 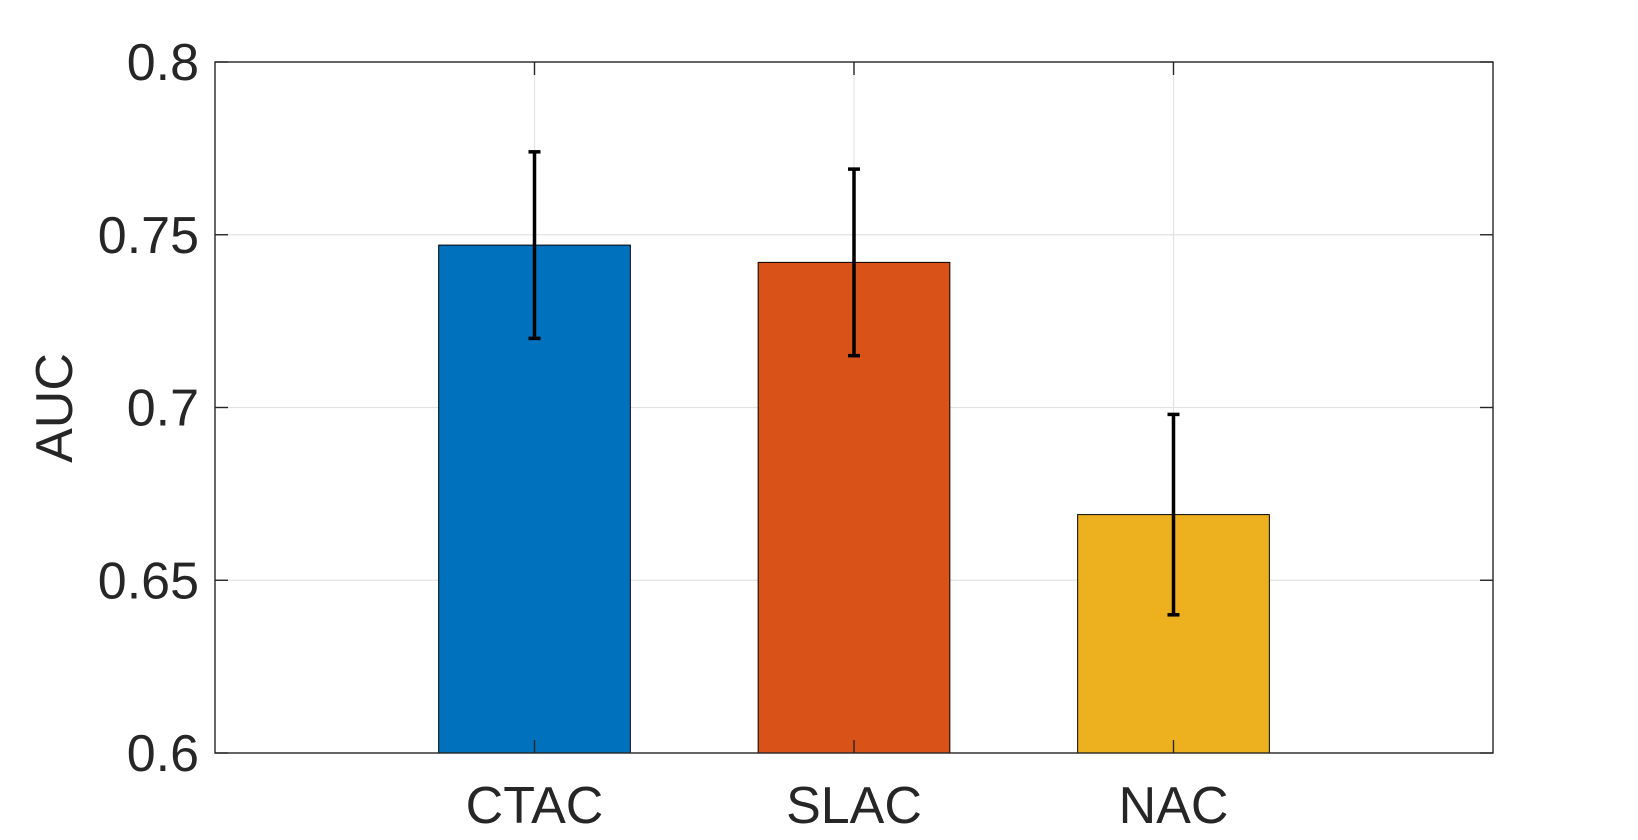 I want to click on y-tick-label: 0.7, so click(x=163, y=409).